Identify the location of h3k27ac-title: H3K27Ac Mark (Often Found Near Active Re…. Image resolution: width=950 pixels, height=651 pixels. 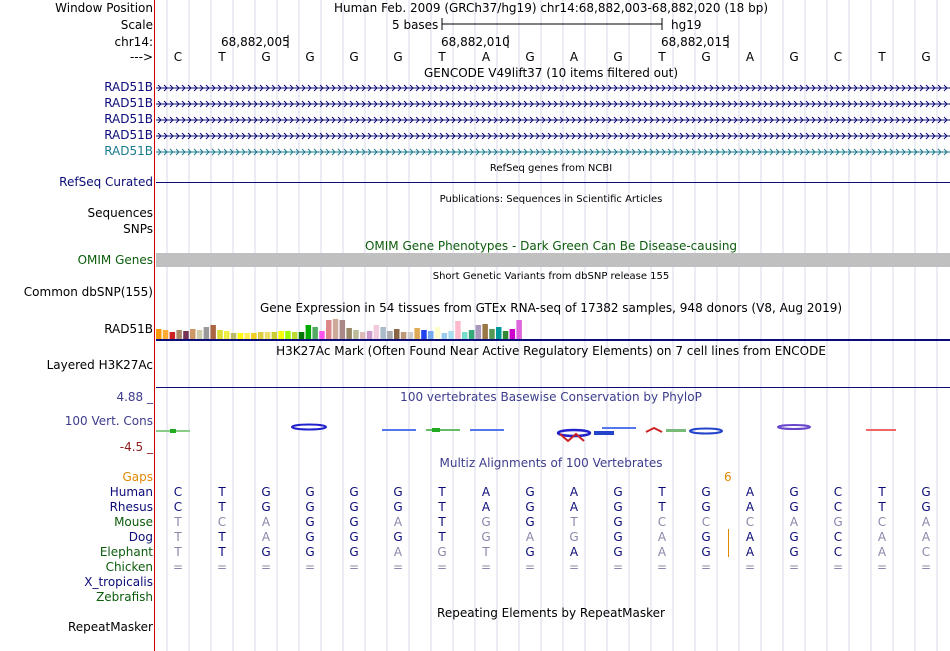
(551, 351).